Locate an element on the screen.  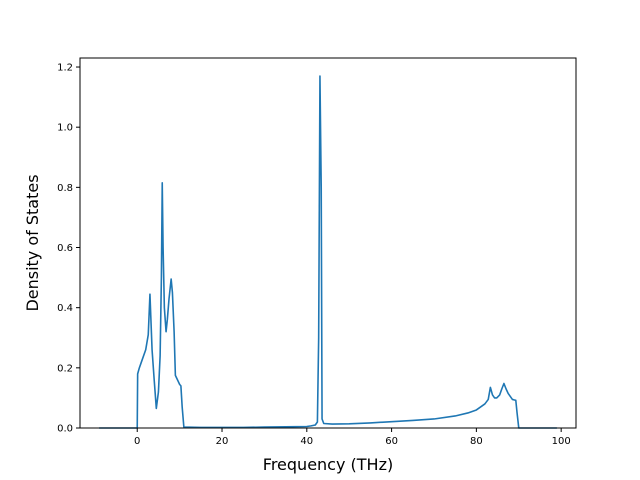
y-axis-label: Density of States is located at coordinates (32, 242).